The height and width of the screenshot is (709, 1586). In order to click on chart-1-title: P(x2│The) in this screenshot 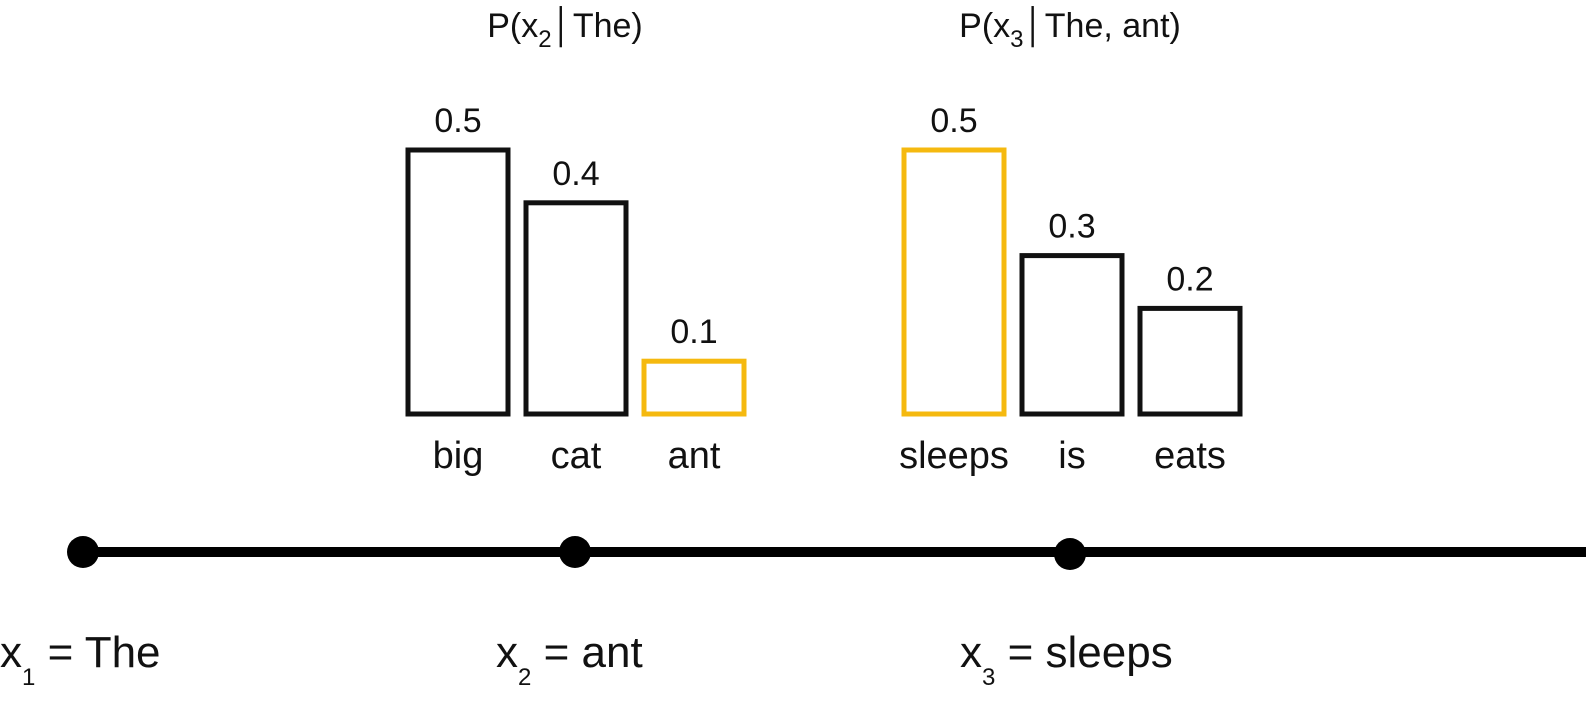, I will do `click(565, 29)`.